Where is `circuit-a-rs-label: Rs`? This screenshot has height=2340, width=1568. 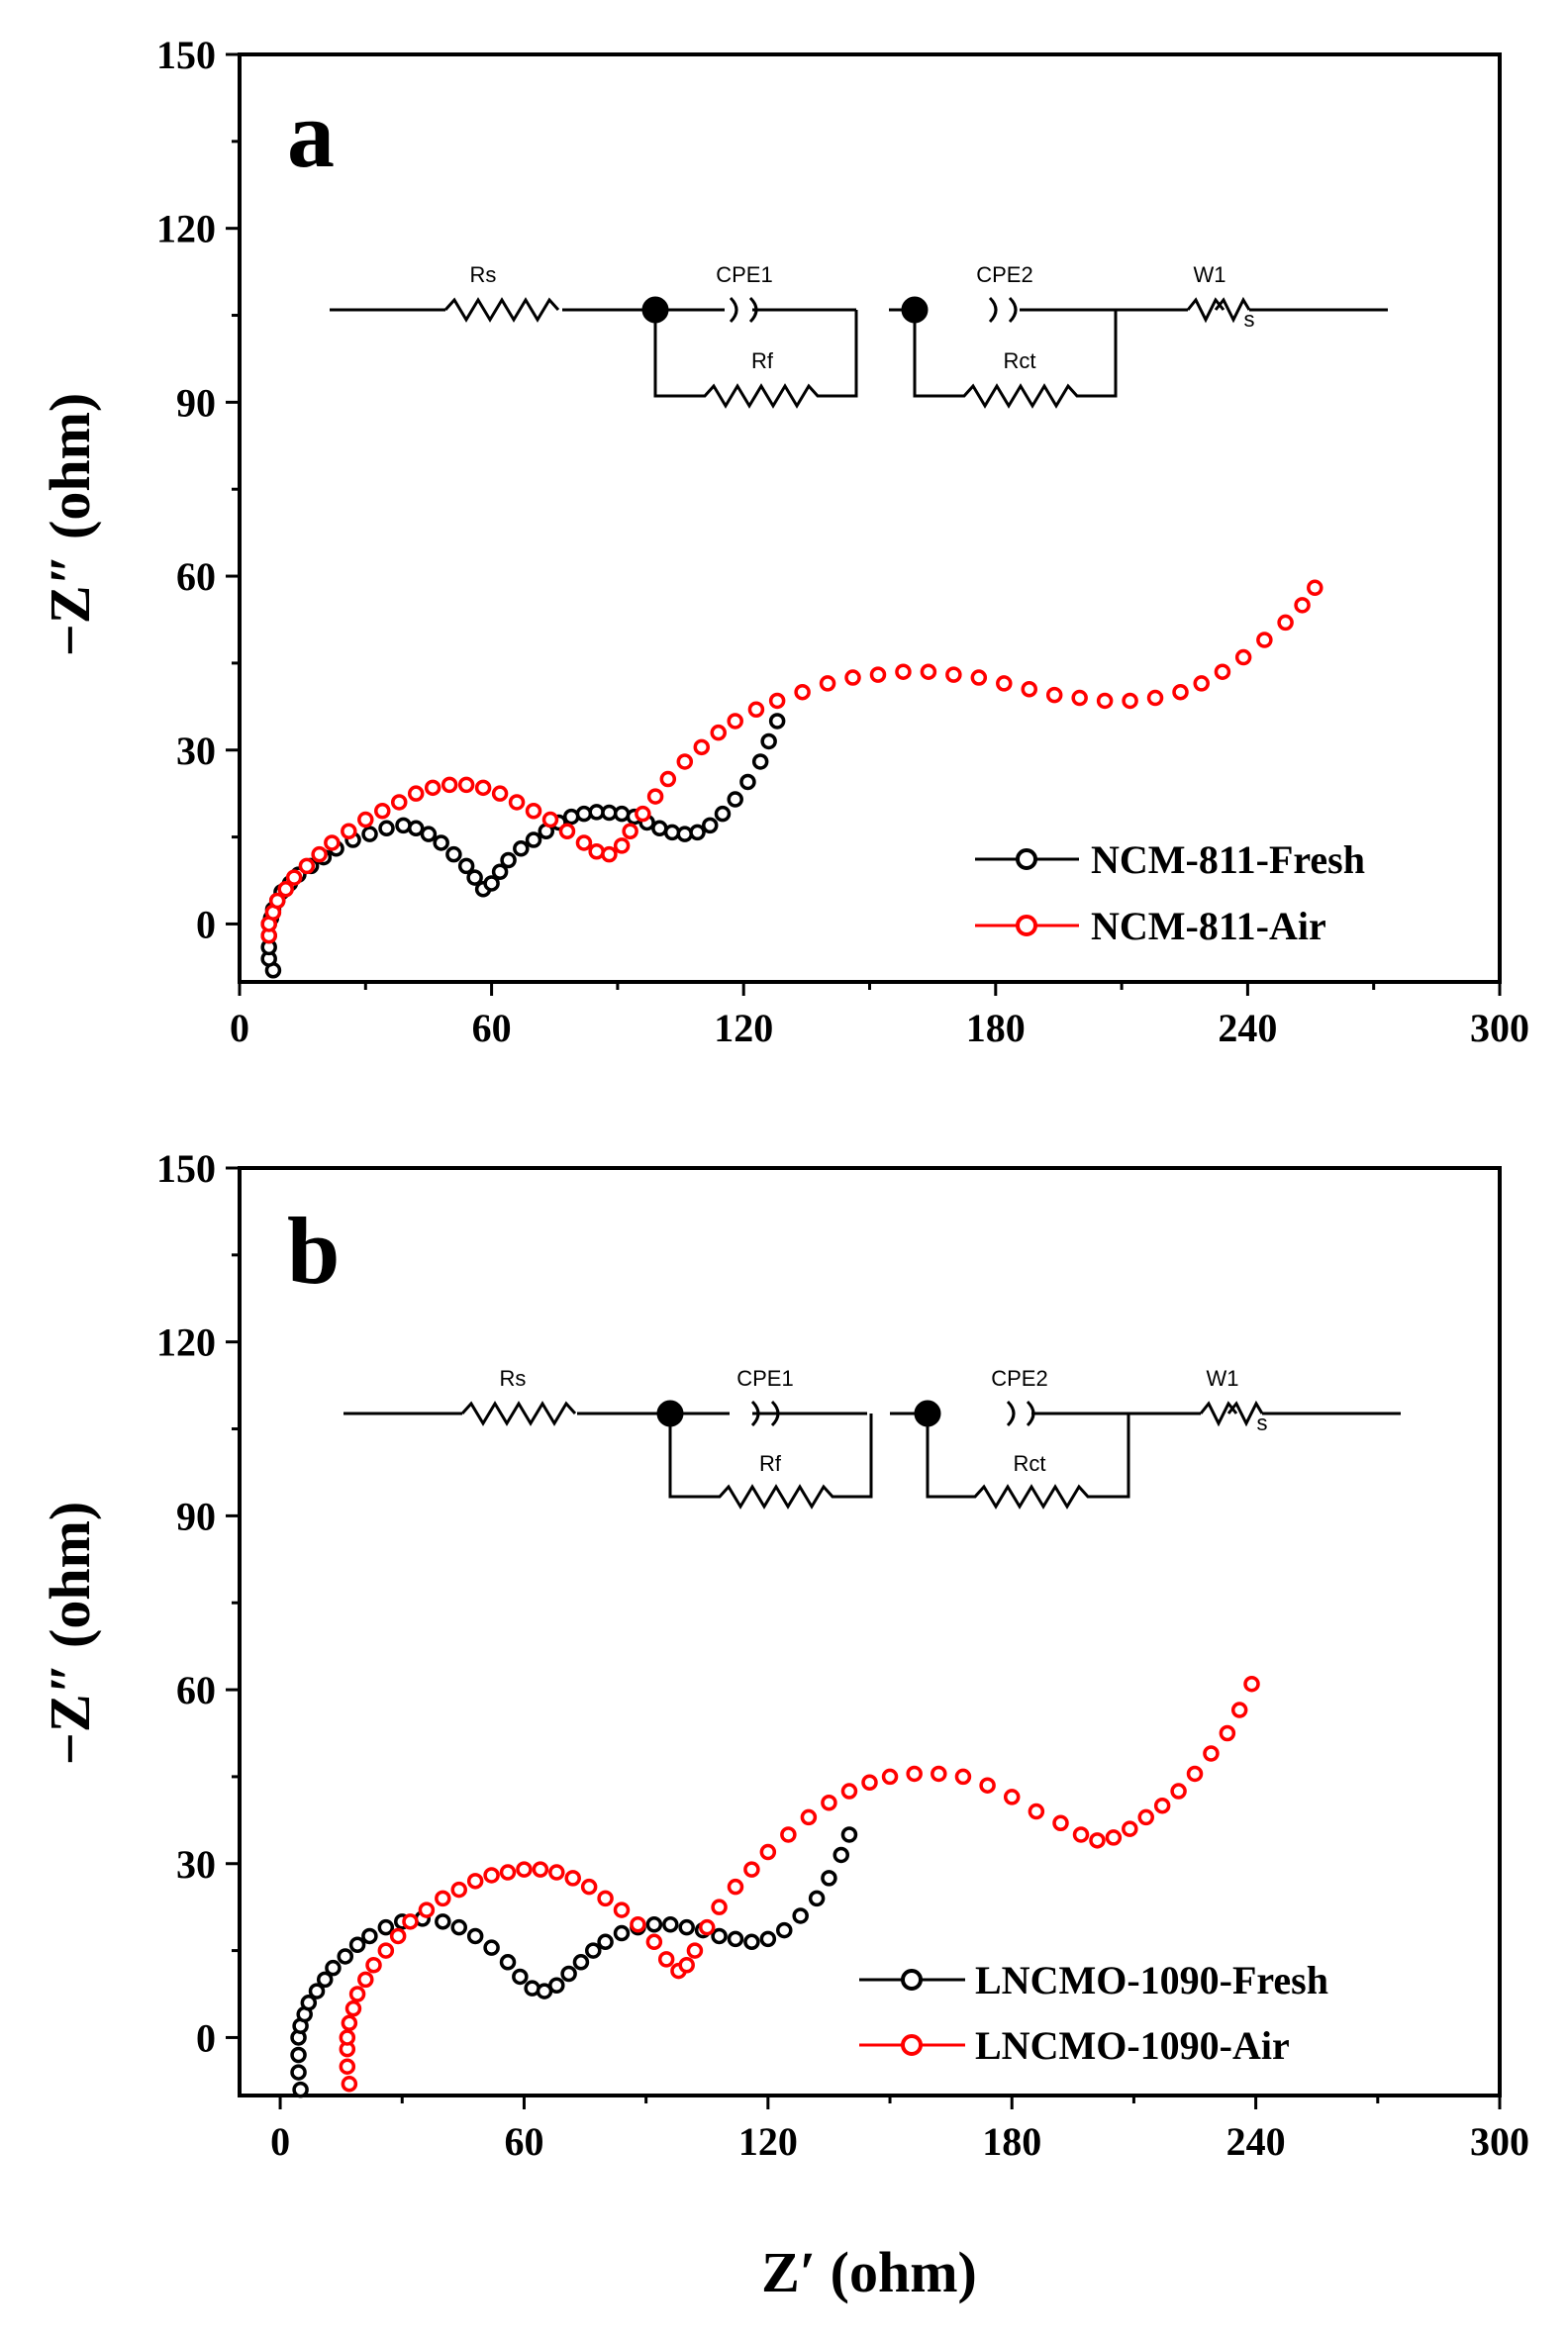
circuit-a-rs-label: Rs is located at coordinates (483, 274).